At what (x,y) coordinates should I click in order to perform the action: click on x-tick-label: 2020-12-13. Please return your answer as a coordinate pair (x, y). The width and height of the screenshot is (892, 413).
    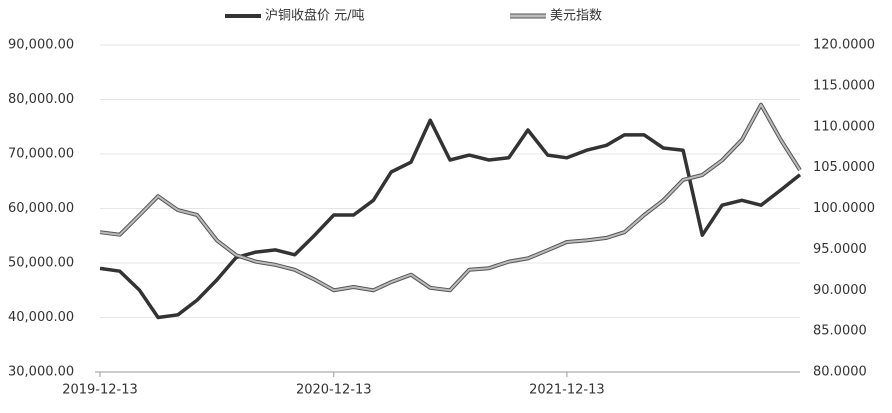
    Looking at the image, I should click on (334, 390).